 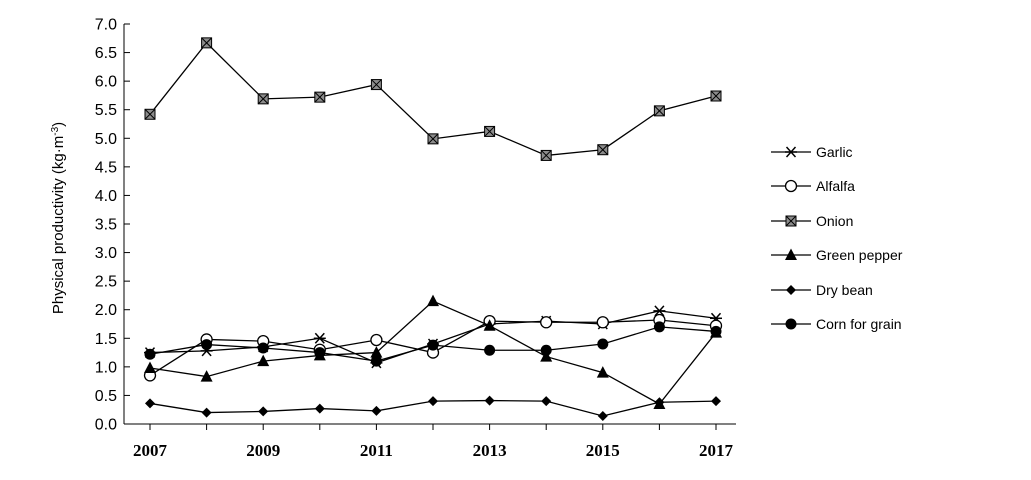 What do you see at coordinates (813, 186) in the screenshot?
I see `legend-item-alfalfa: Alfalfa` at bounding box center [813, 186].